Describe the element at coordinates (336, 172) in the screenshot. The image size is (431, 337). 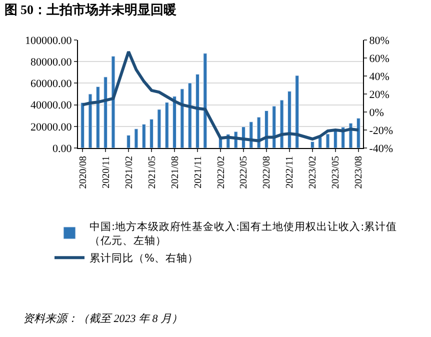
I see `x-tick-label: 2023/05` at that location.